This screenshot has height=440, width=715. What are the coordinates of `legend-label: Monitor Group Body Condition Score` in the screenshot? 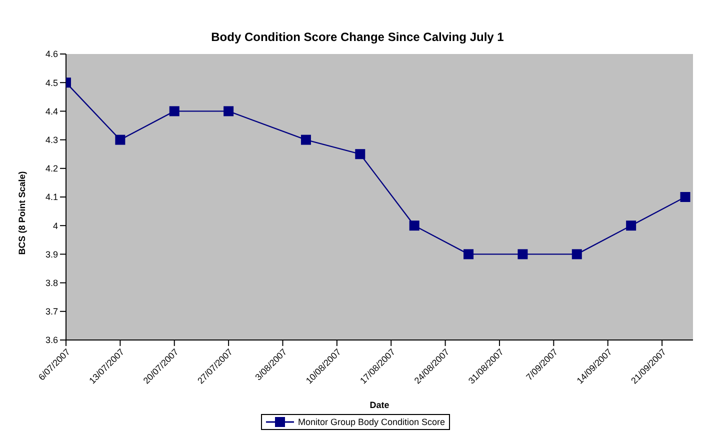 It's located at (372, 422).